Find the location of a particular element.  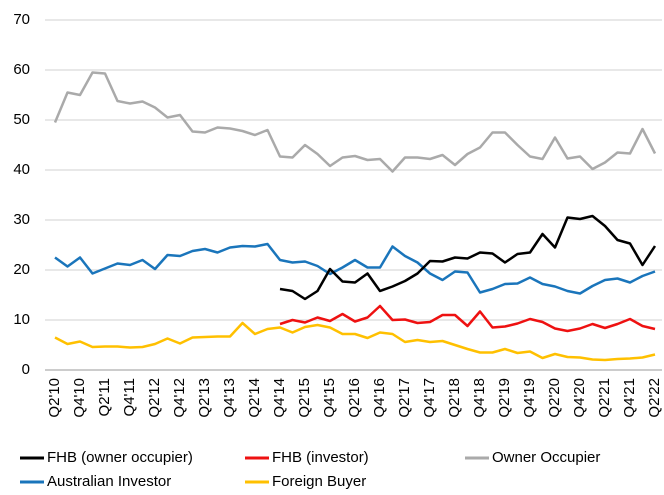

x-tick-label: Q4'19 is located at coordinates (529, 398).